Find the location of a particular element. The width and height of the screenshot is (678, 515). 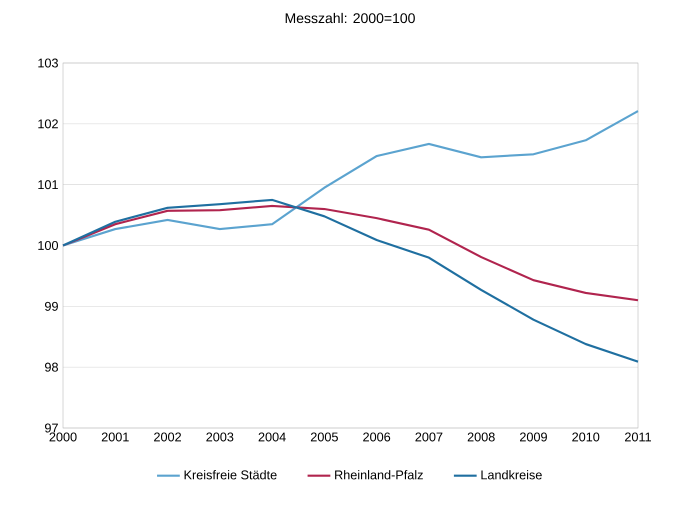

x-tick-label: 2008 is located at coordinates (481, 437).